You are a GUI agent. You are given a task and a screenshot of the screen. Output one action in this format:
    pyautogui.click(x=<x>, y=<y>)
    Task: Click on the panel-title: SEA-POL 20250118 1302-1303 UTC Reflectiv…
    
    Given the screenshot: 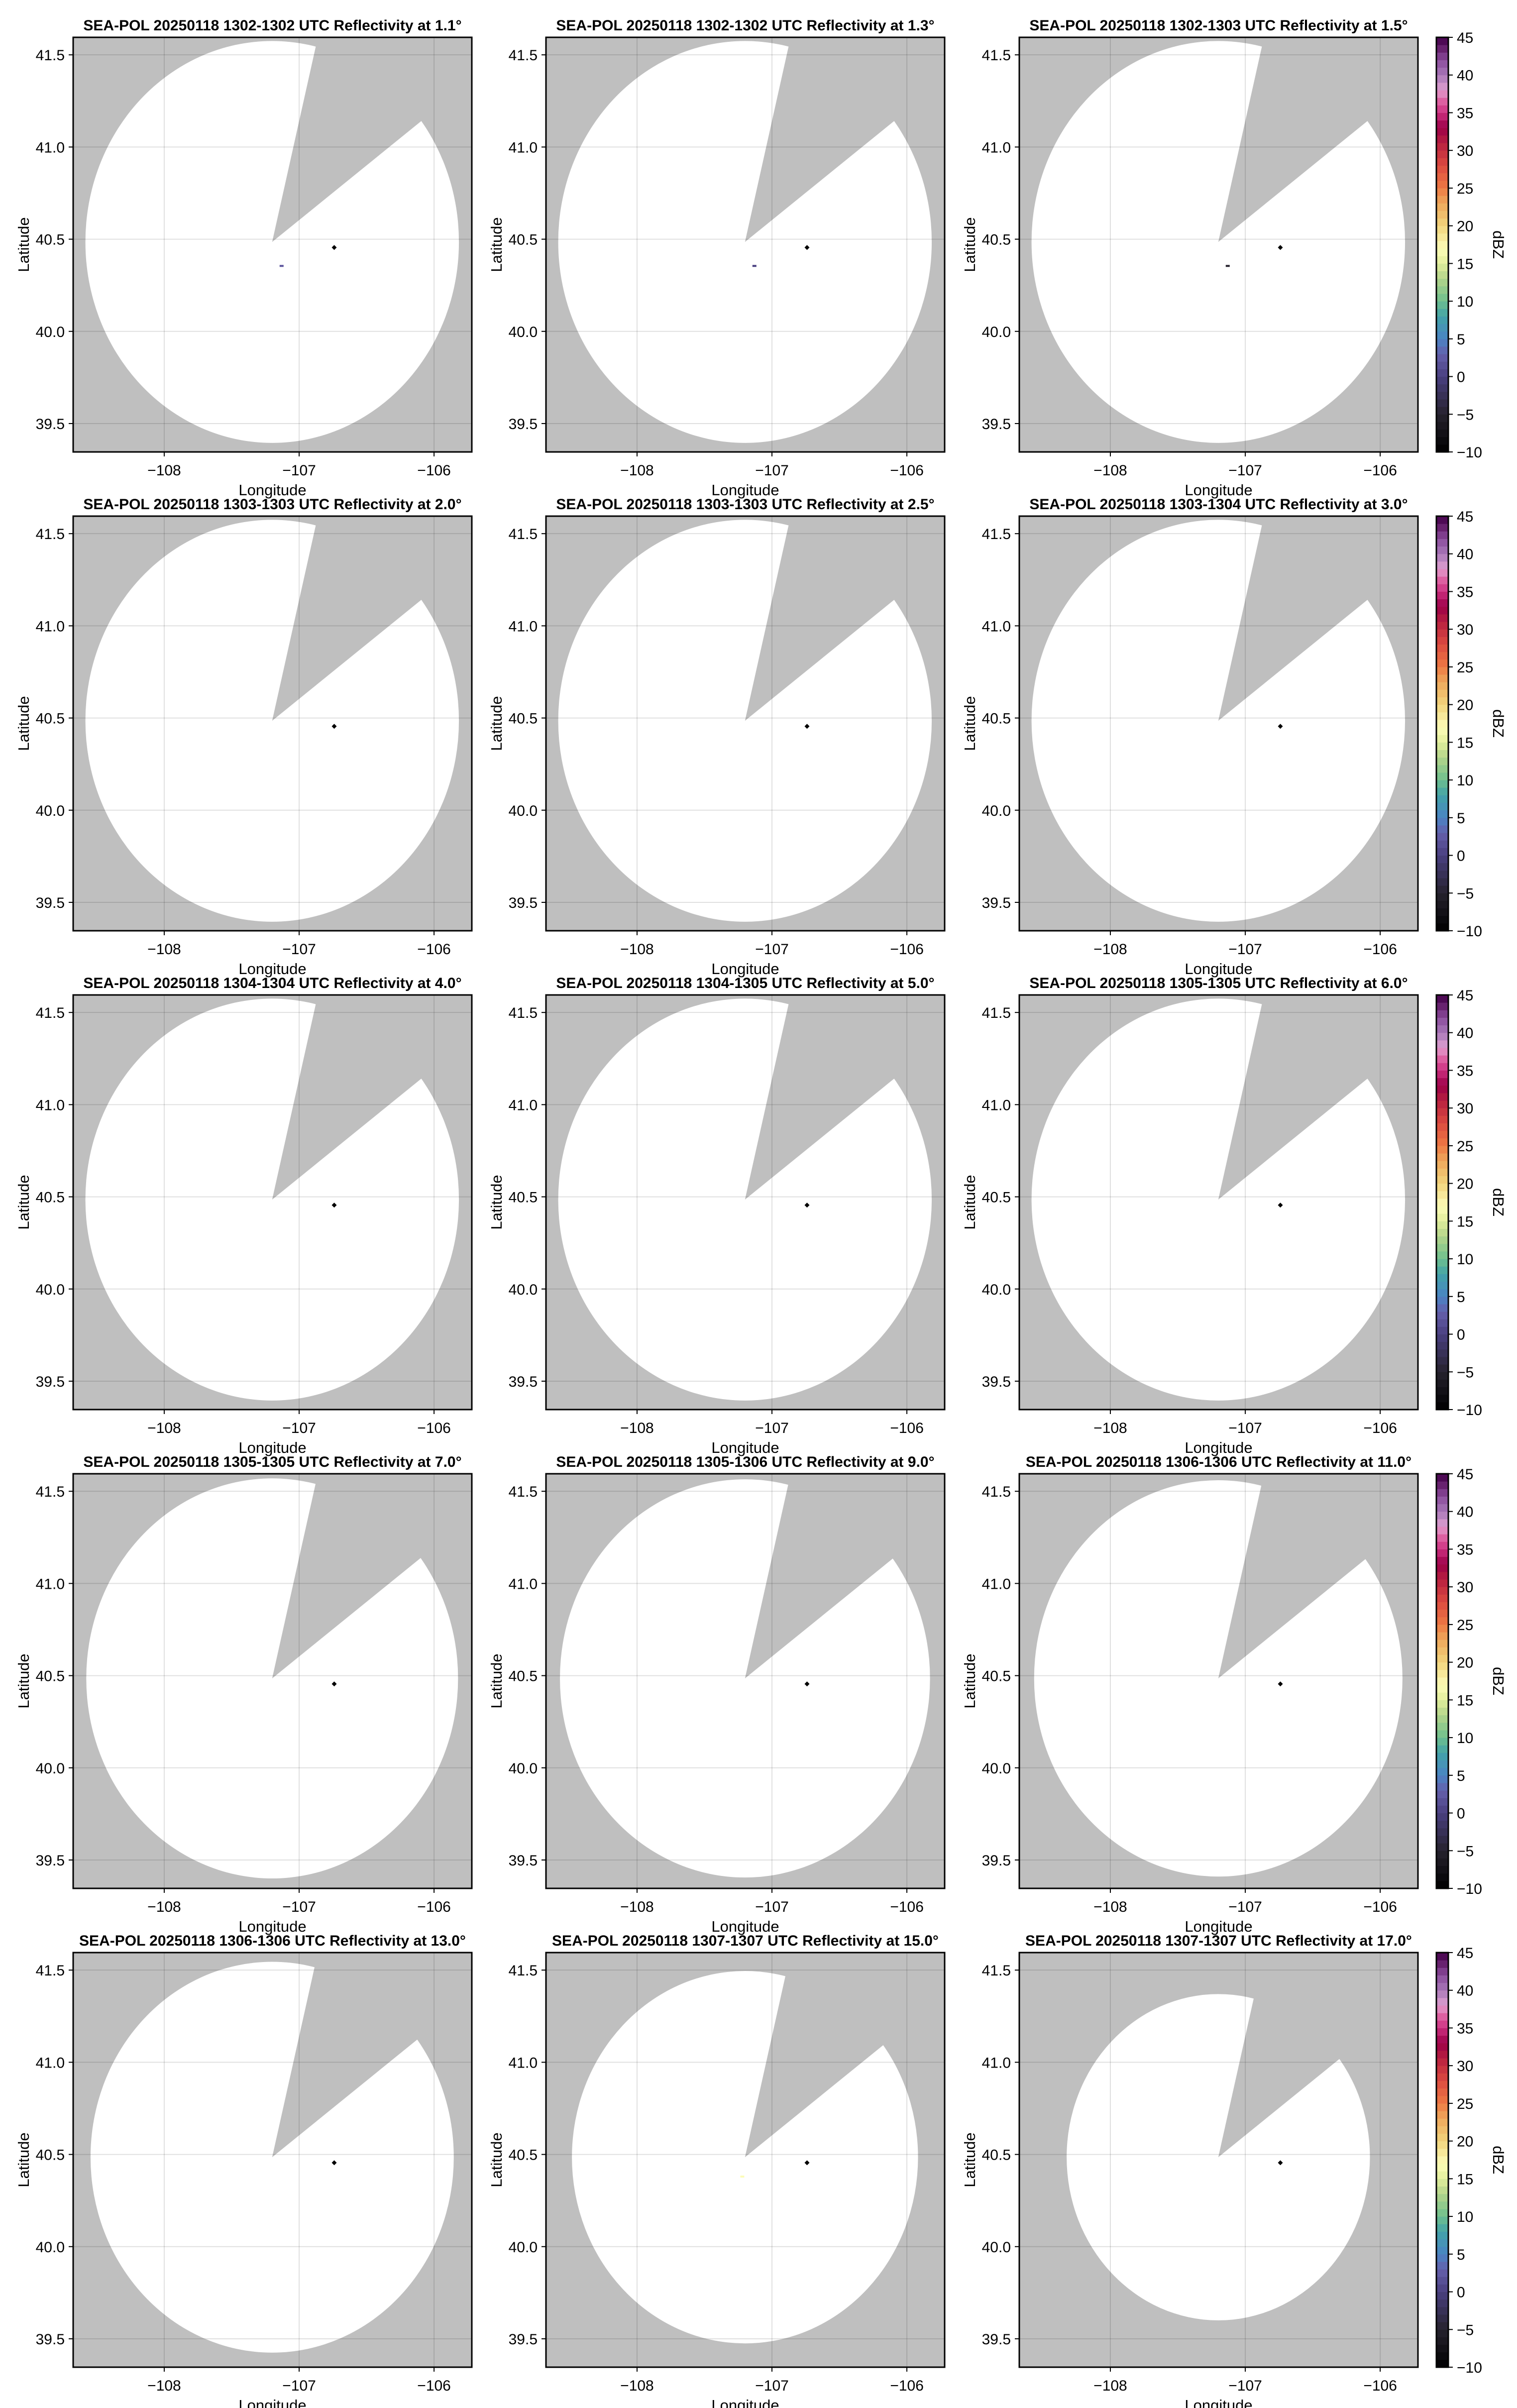 What is the action you would take?
    pyautogui.click(x=1218, y=25)
    